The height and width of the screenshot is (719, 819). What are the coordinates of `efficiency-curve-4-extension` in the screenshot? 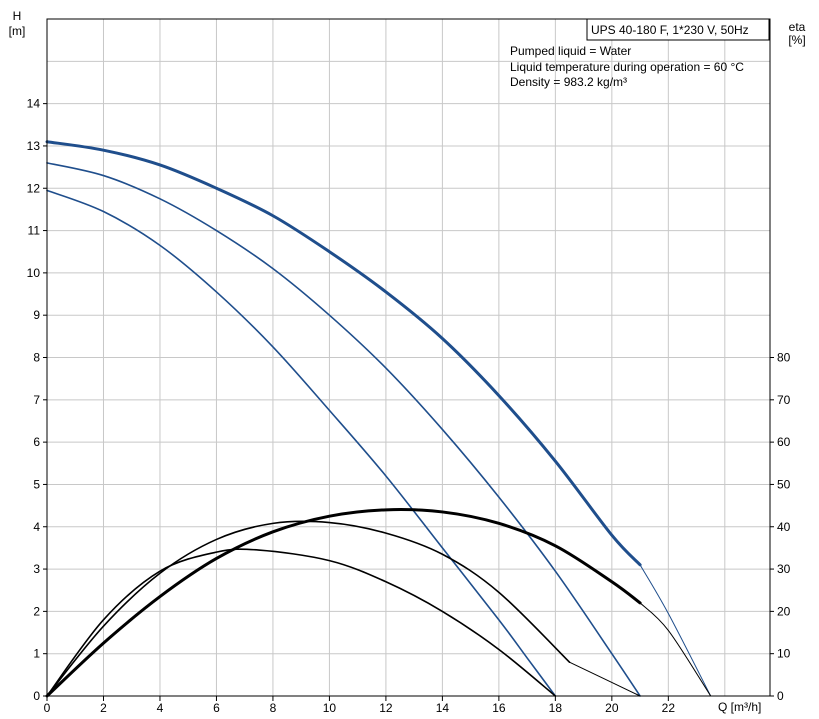 It's located at (604, 679).